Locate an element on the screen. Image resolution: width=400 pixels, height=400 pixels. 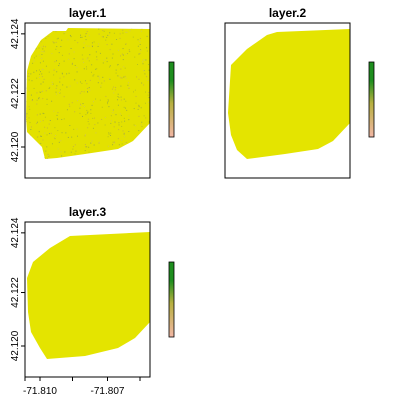
panel-title: layer.2 is located at coordinates (288, 13).